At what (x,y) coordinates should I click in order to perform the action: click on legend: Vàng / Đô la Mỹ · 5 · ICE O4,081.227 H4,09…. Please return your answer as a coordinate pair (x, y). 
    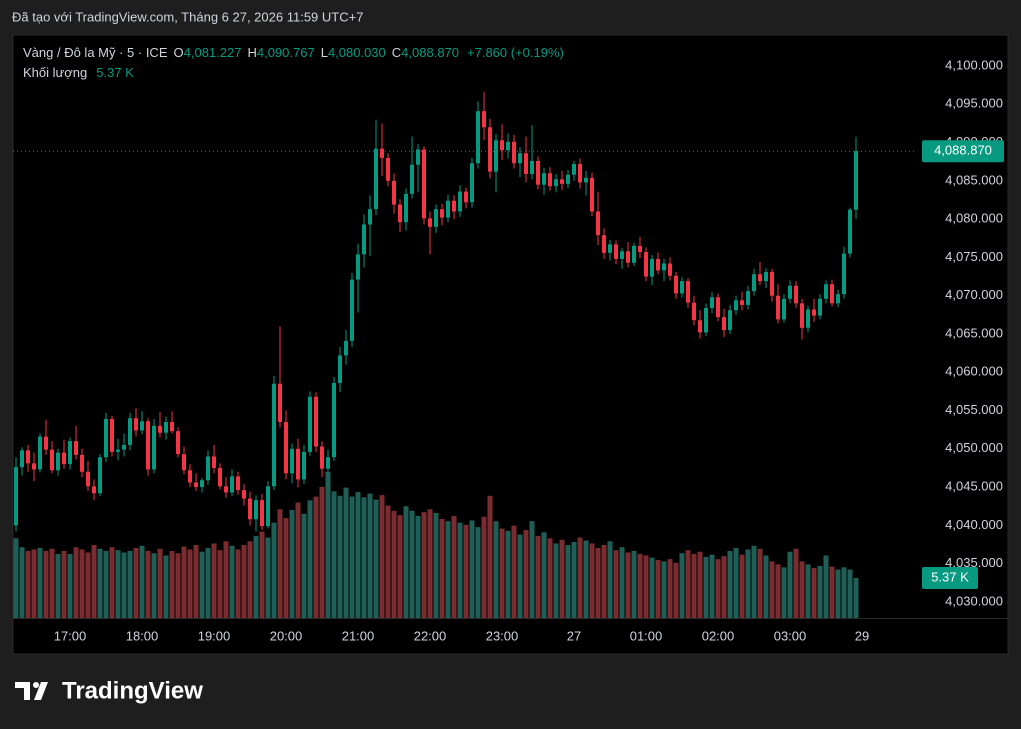
    Looking at the image, I should click on (293, 52).